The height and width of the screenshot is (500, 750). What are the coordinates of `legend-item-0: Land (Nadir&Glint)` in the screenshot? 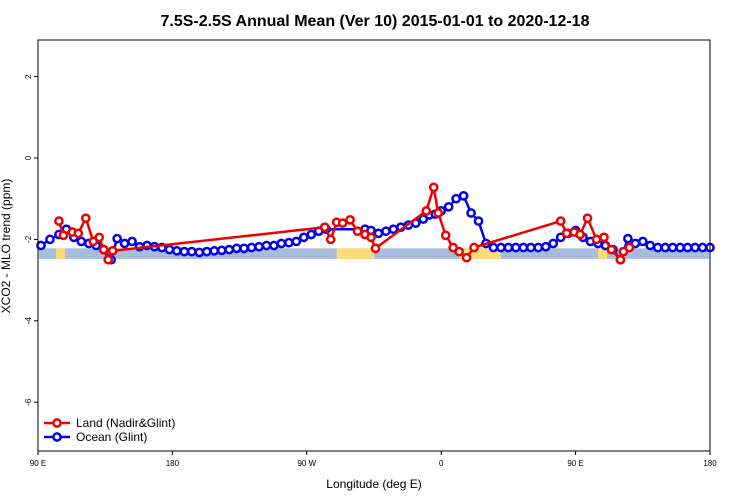 It's located at (109, 423).